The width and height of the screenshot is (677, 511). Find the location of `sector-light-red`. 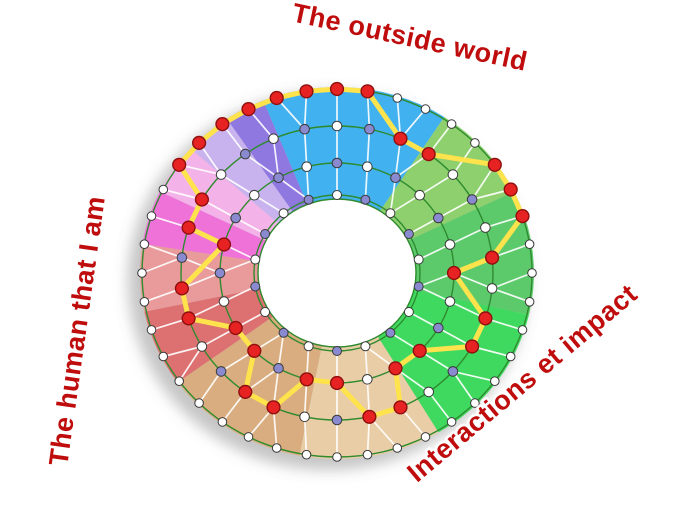

sector-light-red is located at coordinates (200, 277).